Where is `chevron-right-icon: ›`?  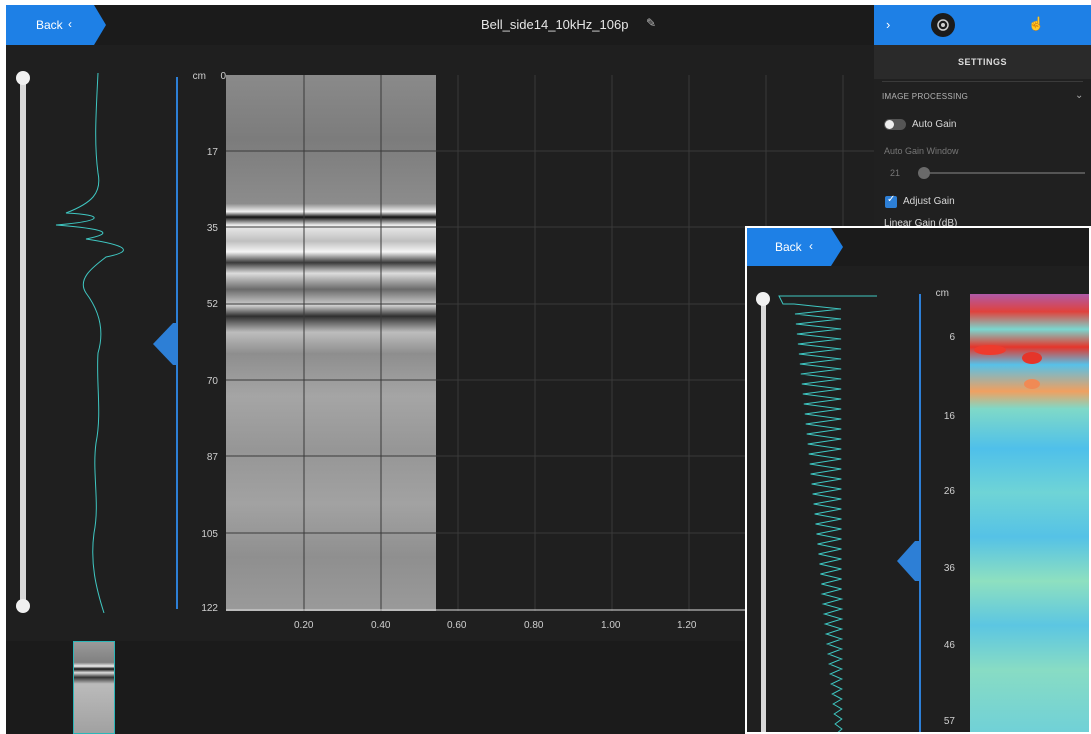 chevron-right-icon: › is located at coordinates (888, 24).